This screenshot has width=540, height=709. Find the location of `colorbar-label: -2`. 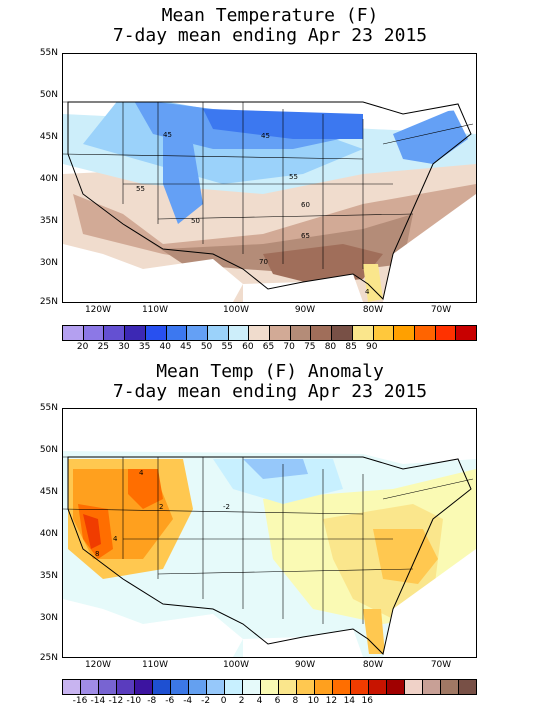

colorbar-label: -2 is located at coordinates (206, 701).